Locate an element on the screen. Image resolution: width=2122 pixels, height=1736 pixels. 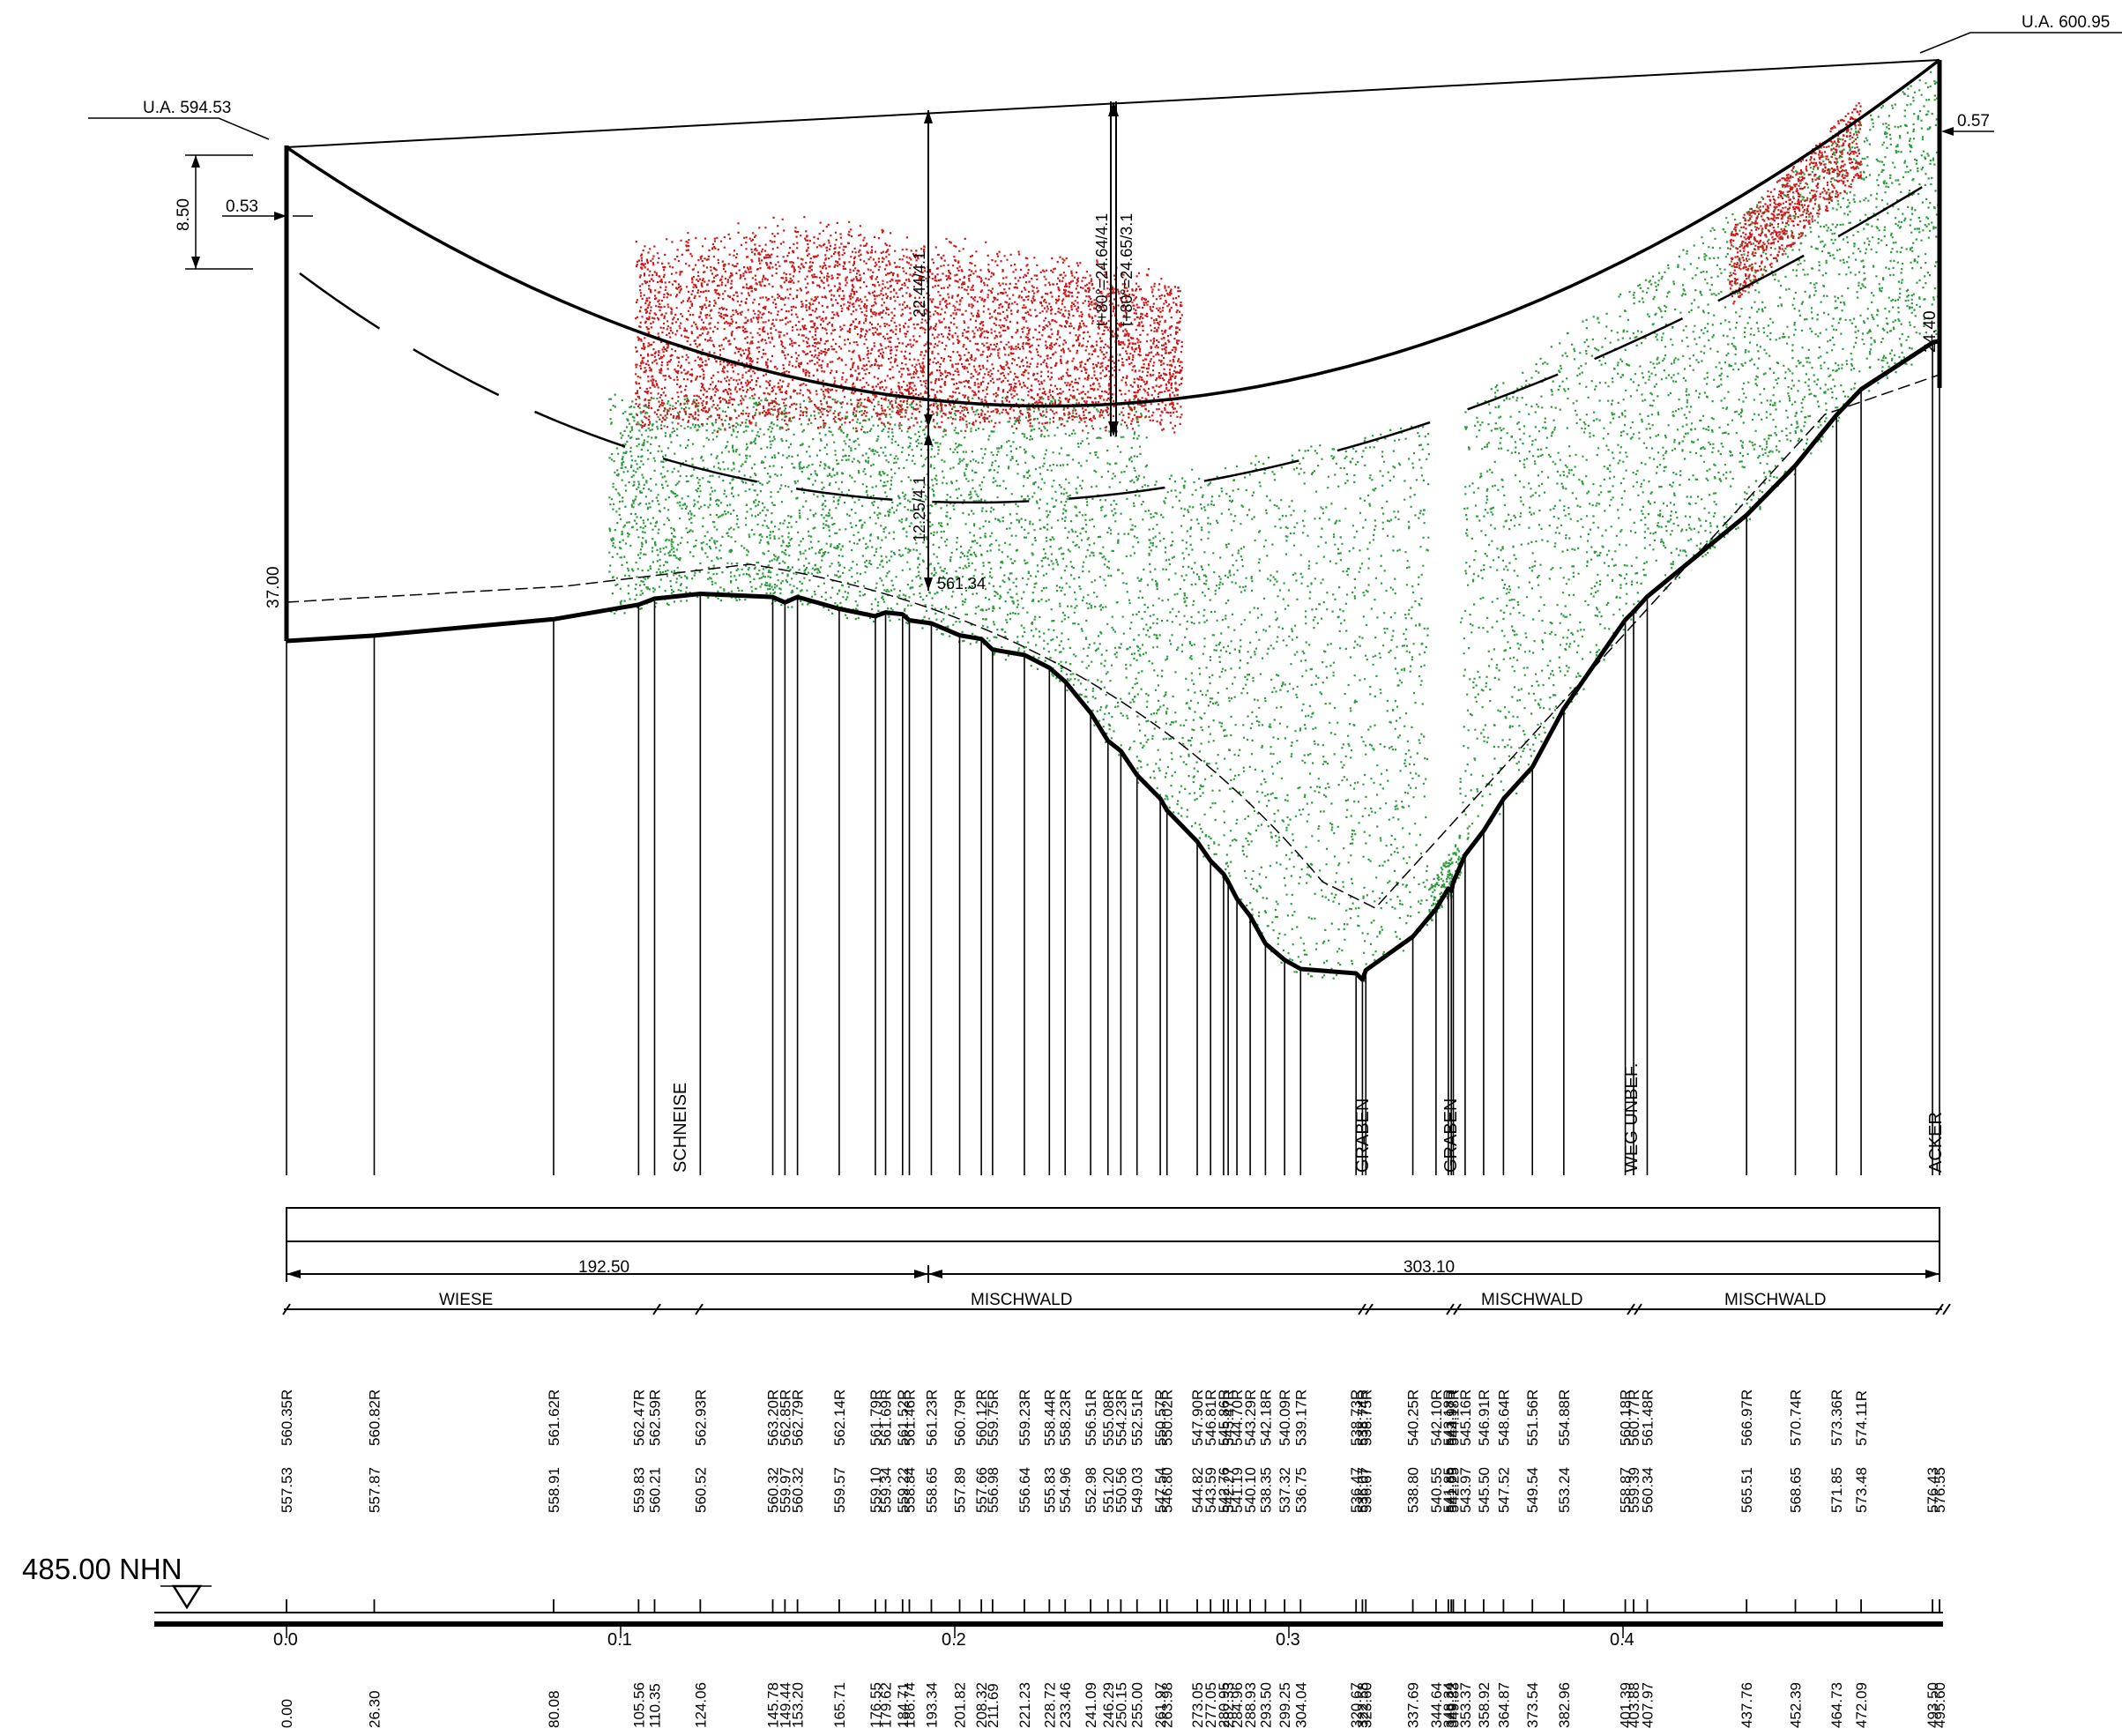
ground-height-label: 556.64 is located at coordinates (1024, 1490).